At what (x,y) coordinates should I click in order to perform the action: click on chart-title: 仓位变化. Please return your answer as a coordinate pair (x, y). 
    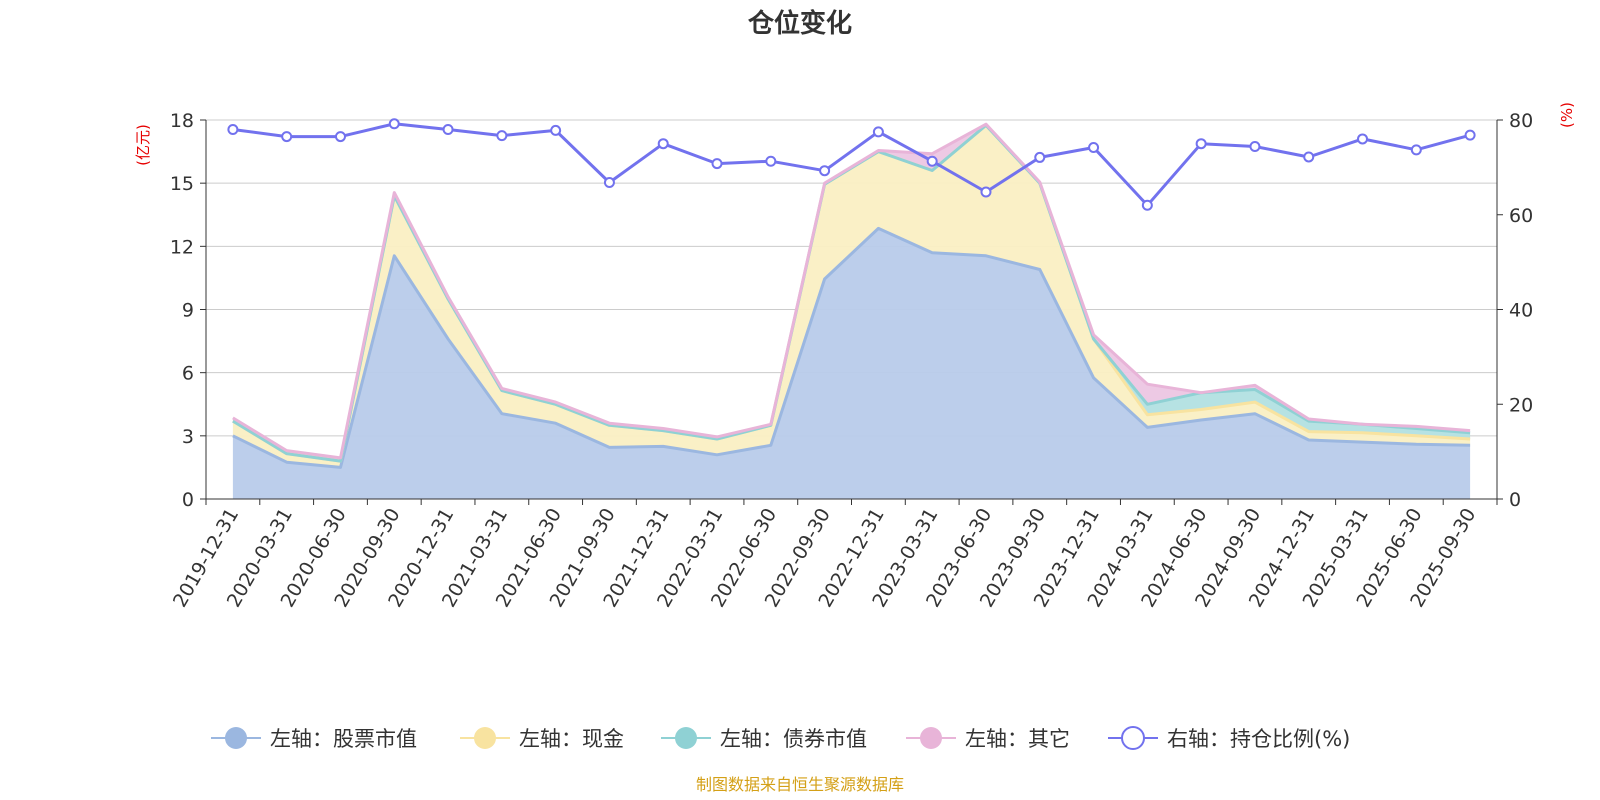
    Looking at the image, I should click on (799, 23).